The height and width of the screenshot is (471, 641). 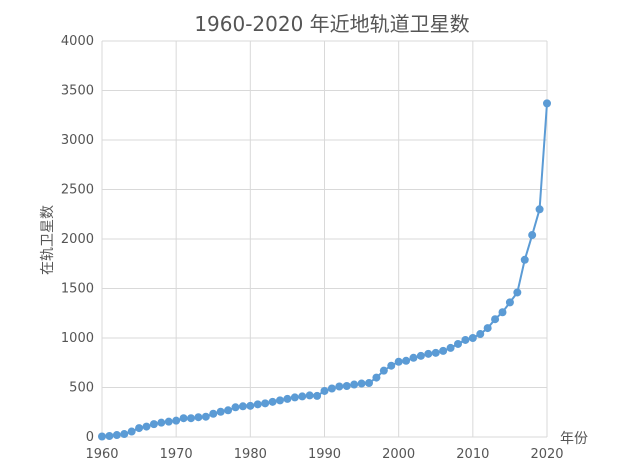 I want to click on x-tick-label: 1980, so click(x=250, y=454).